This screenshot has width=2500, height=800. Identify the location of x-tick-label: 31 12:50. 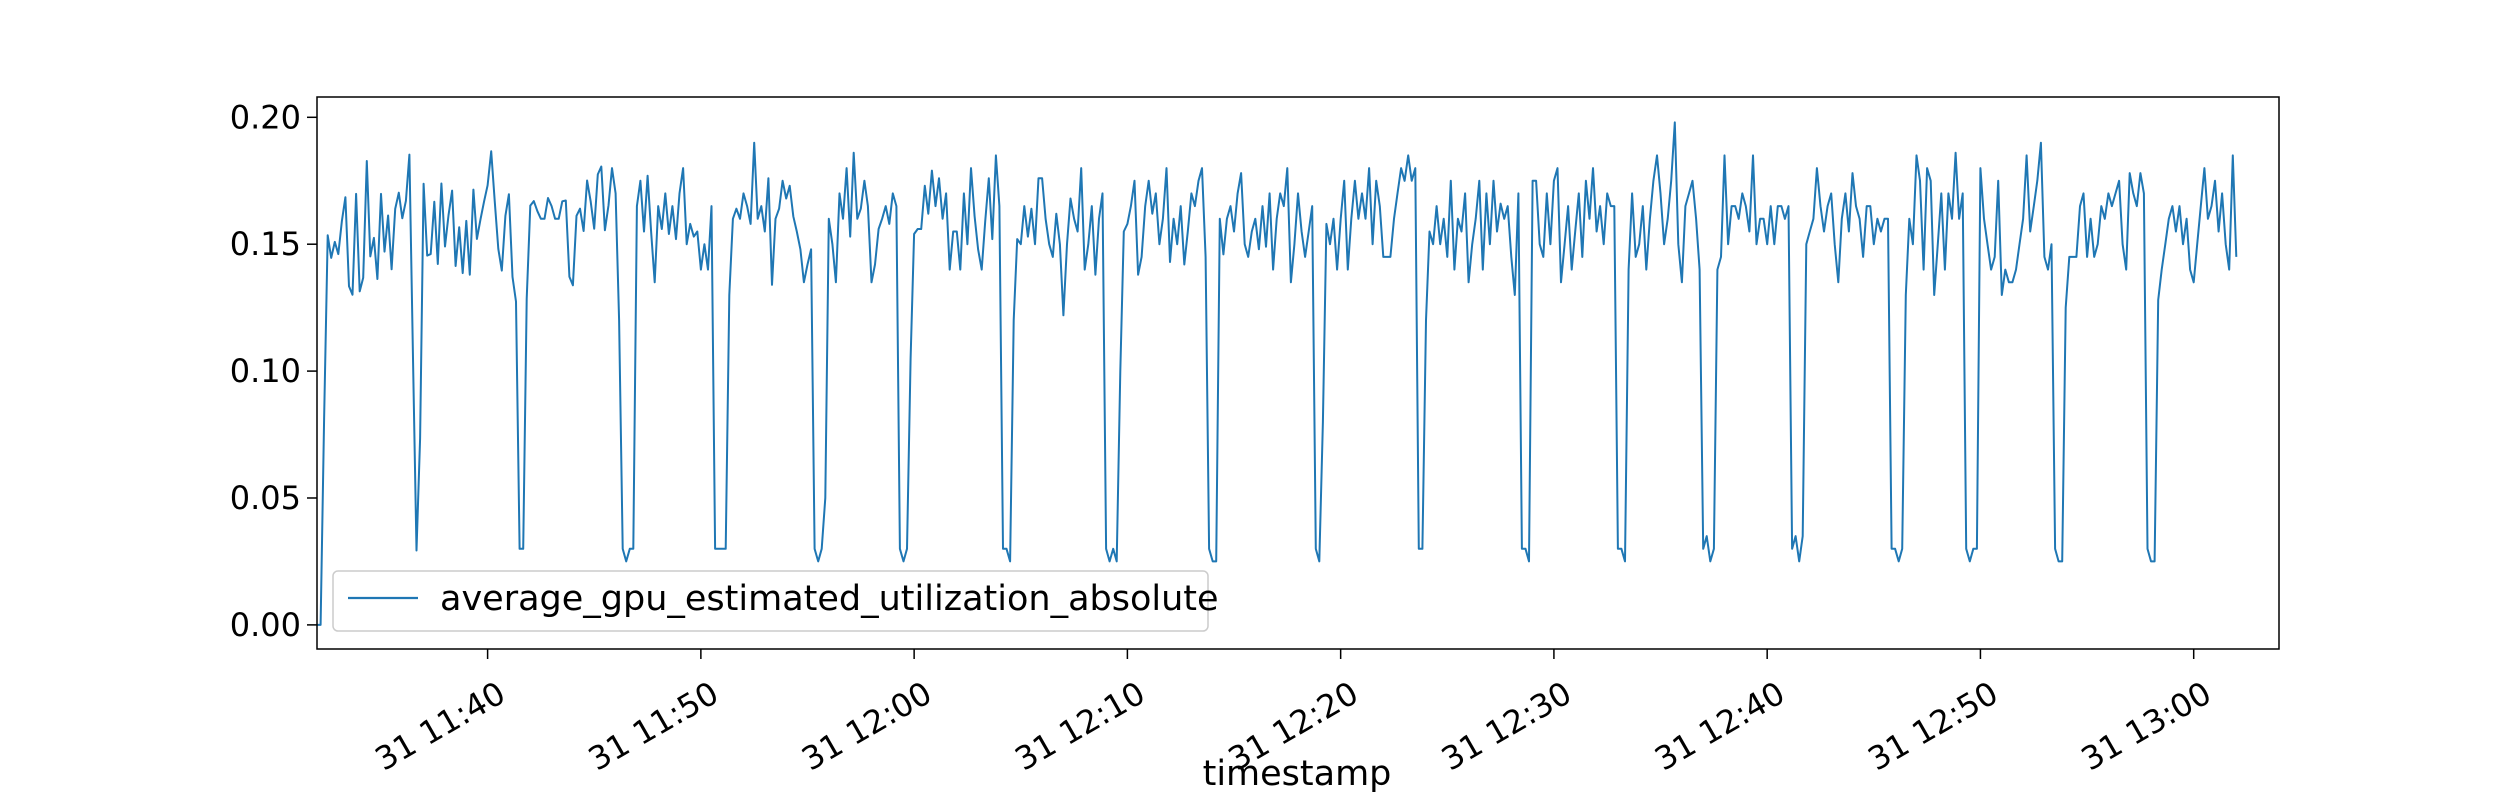
(1932, 726).